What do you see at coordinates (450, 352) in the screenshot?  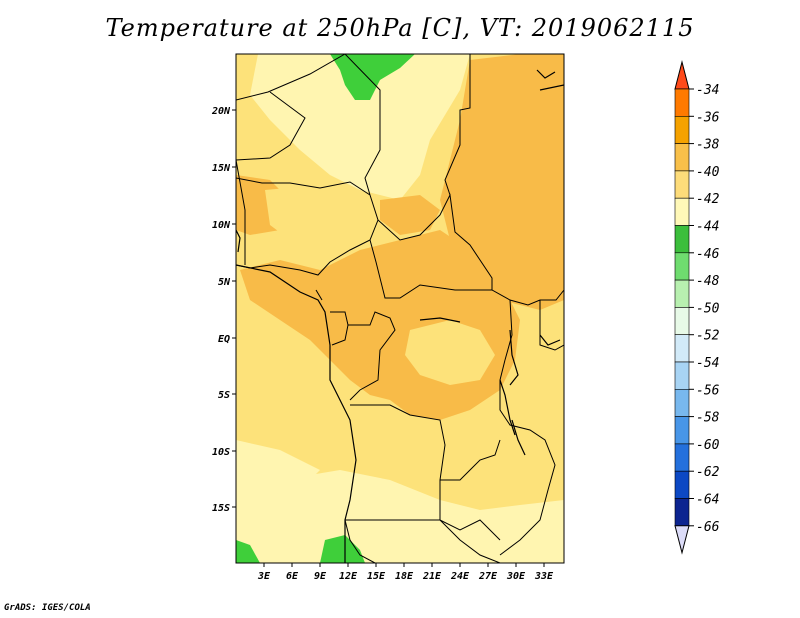 I see `mid-zone-congo` at bounding box center [450, 352].